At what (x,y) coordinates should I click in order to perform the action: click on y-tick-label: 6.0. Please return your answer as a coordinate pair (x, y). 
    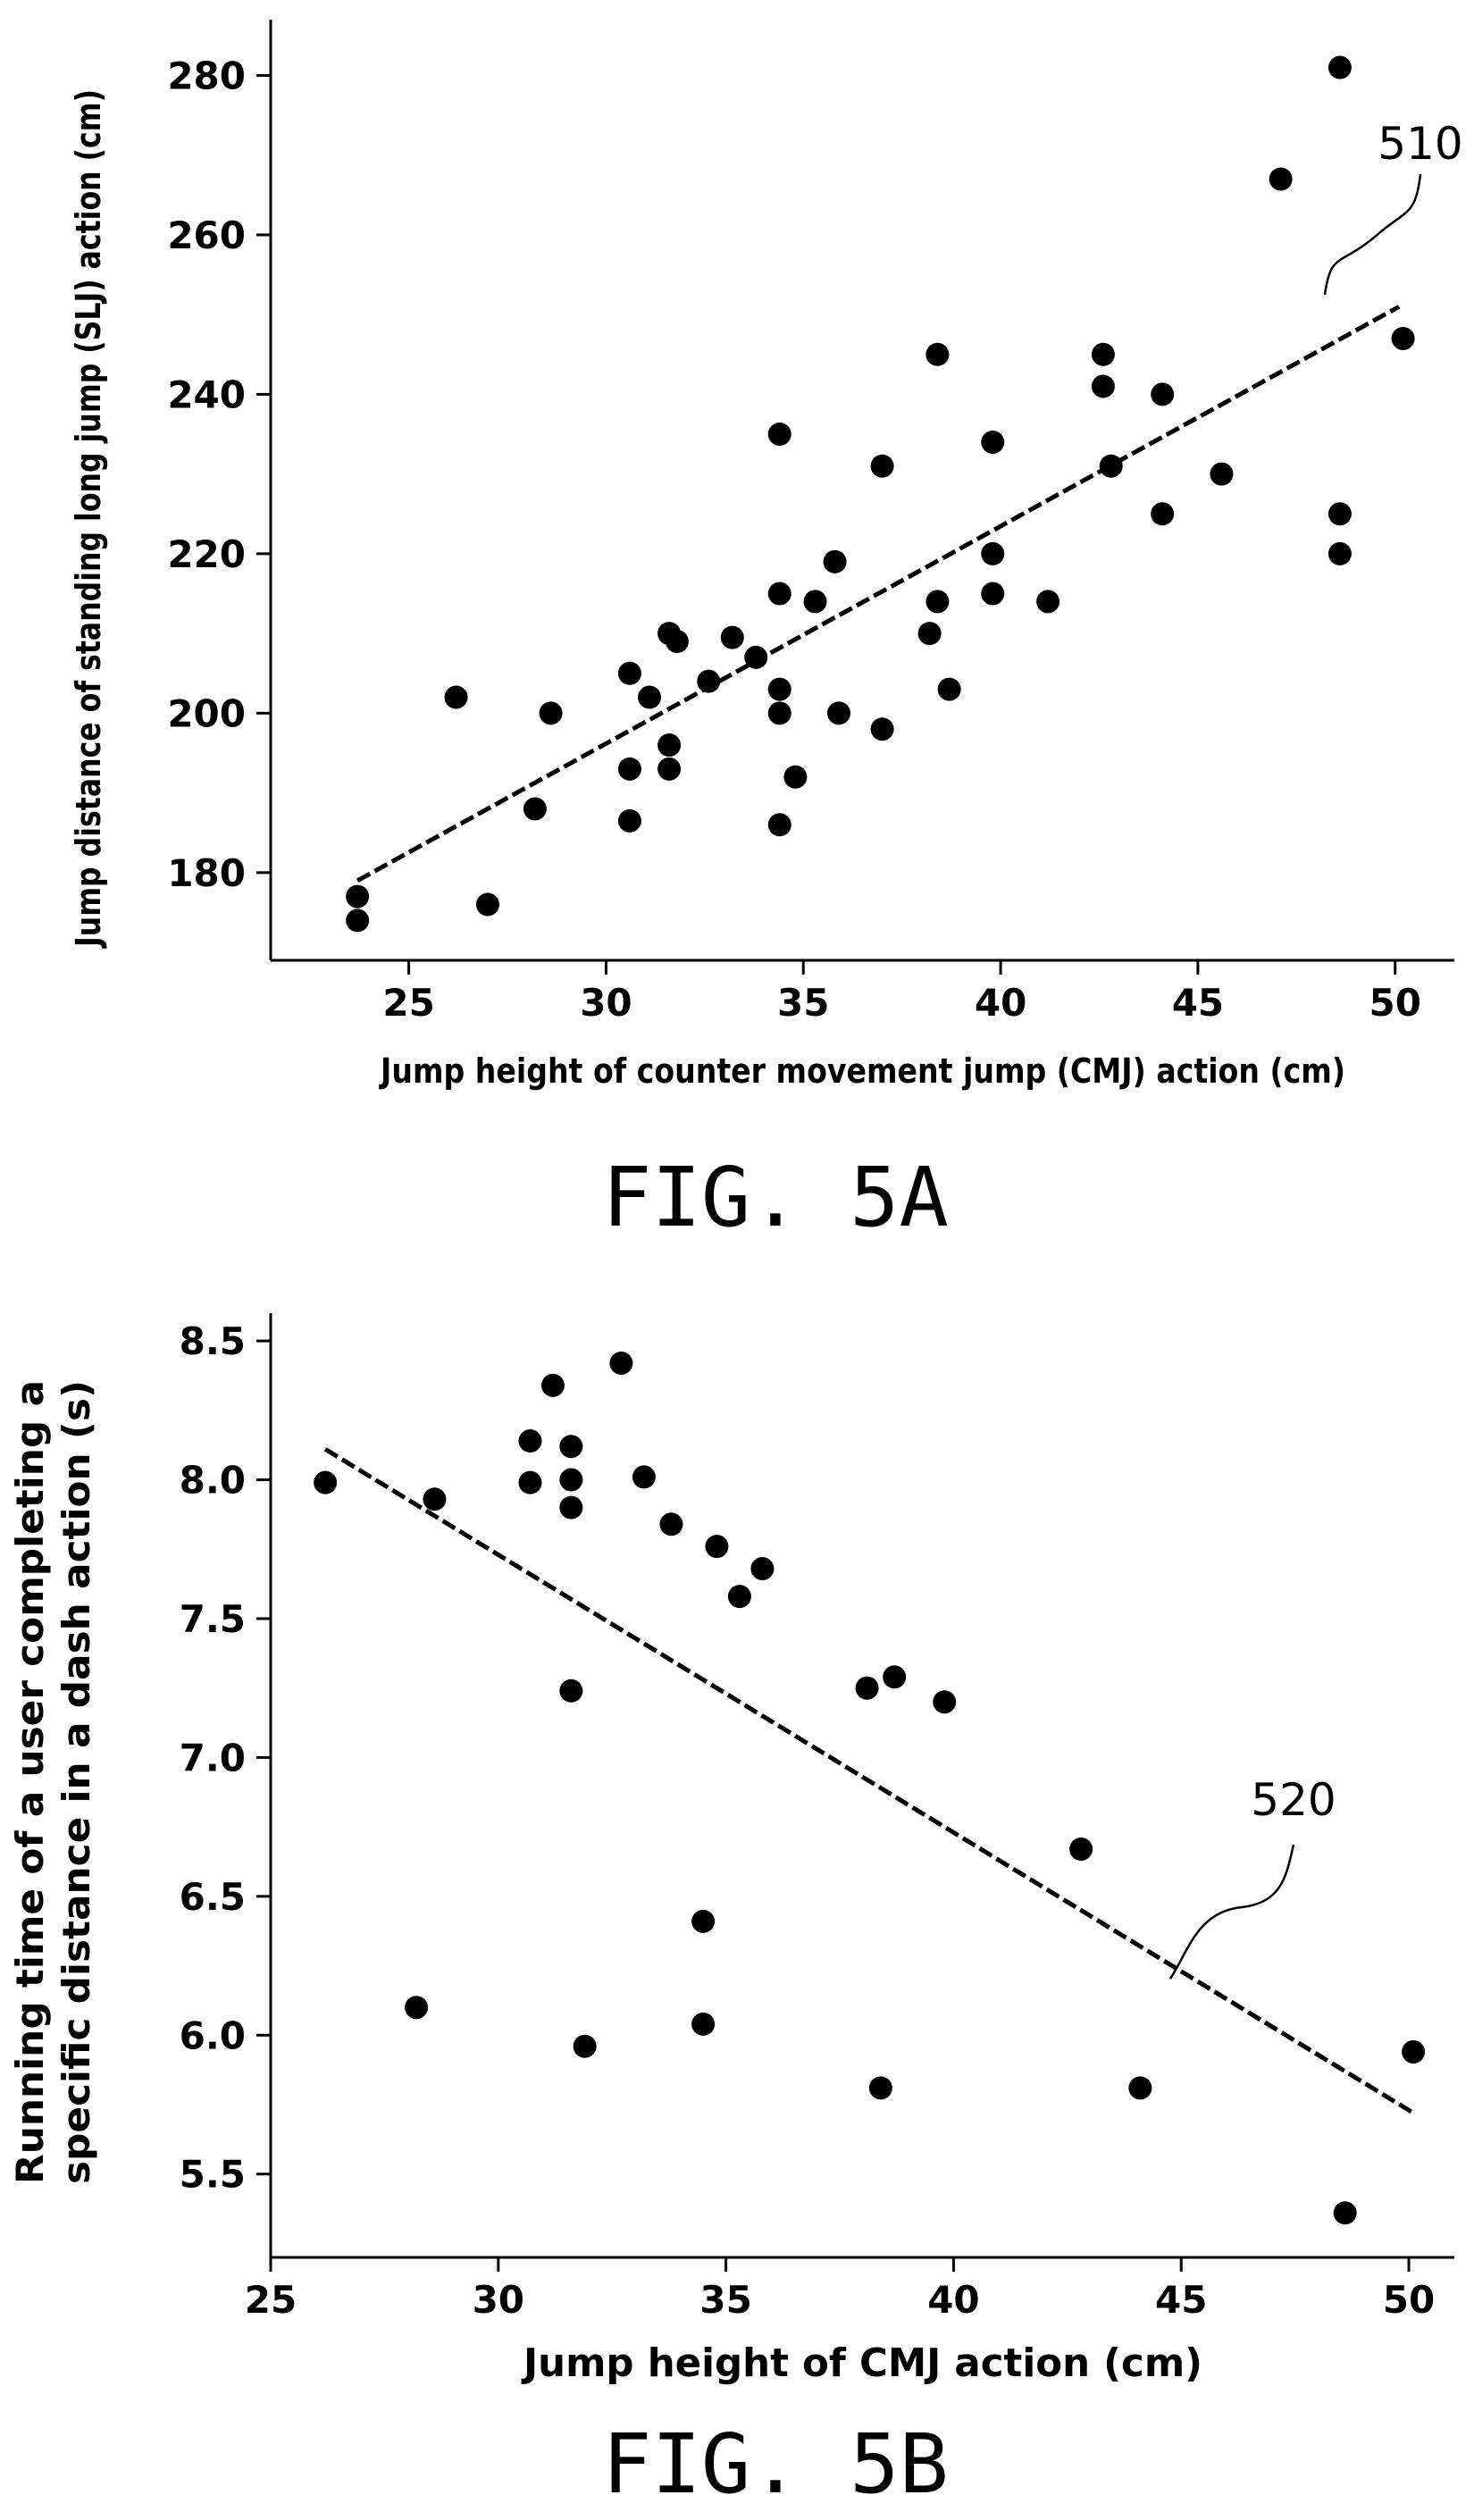
    Looking at the image, I should click on (213, 2035).